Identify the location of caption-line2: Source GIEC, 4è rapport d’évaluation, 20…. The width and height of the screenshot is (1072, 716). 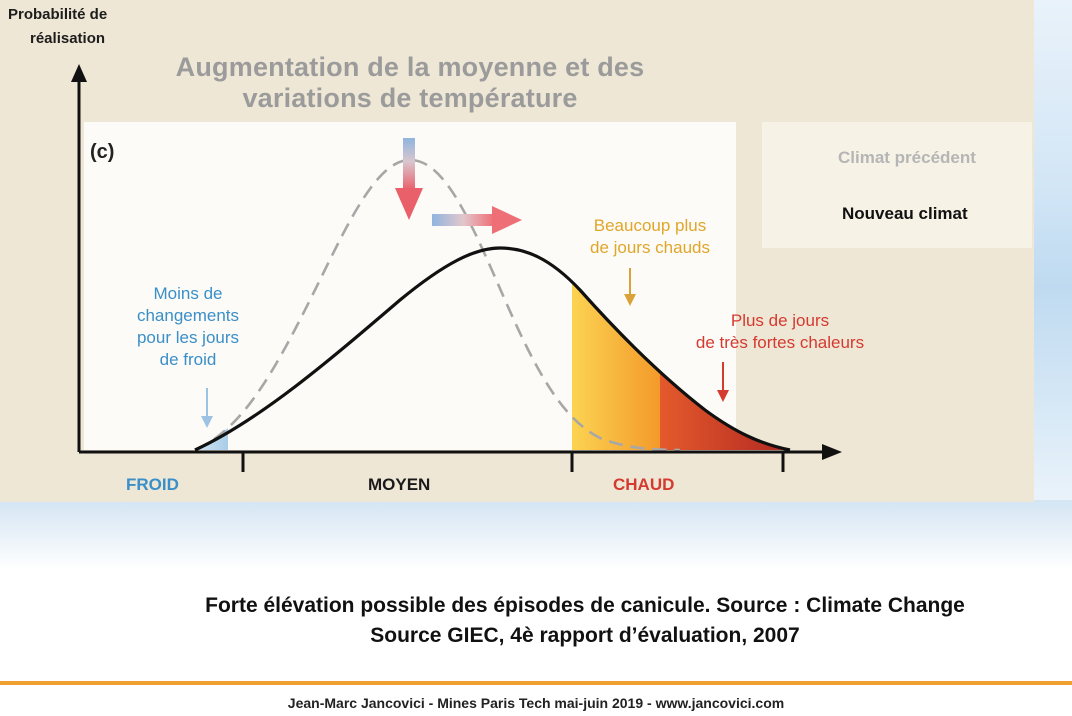
(585, 635).